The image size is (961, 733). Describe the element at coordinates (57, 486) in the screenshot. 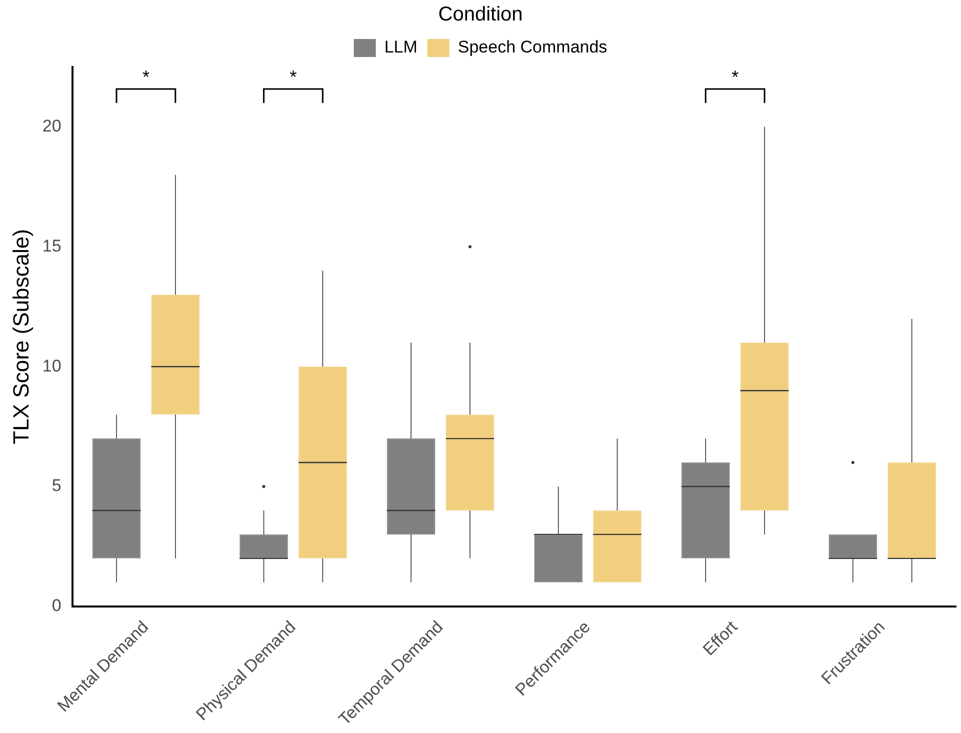

I see `y-tick-label: 5` at that location.